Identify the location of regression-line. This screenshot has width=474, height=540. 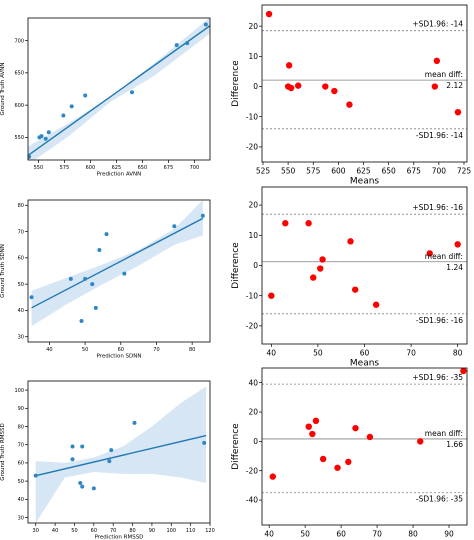
(121, 455).